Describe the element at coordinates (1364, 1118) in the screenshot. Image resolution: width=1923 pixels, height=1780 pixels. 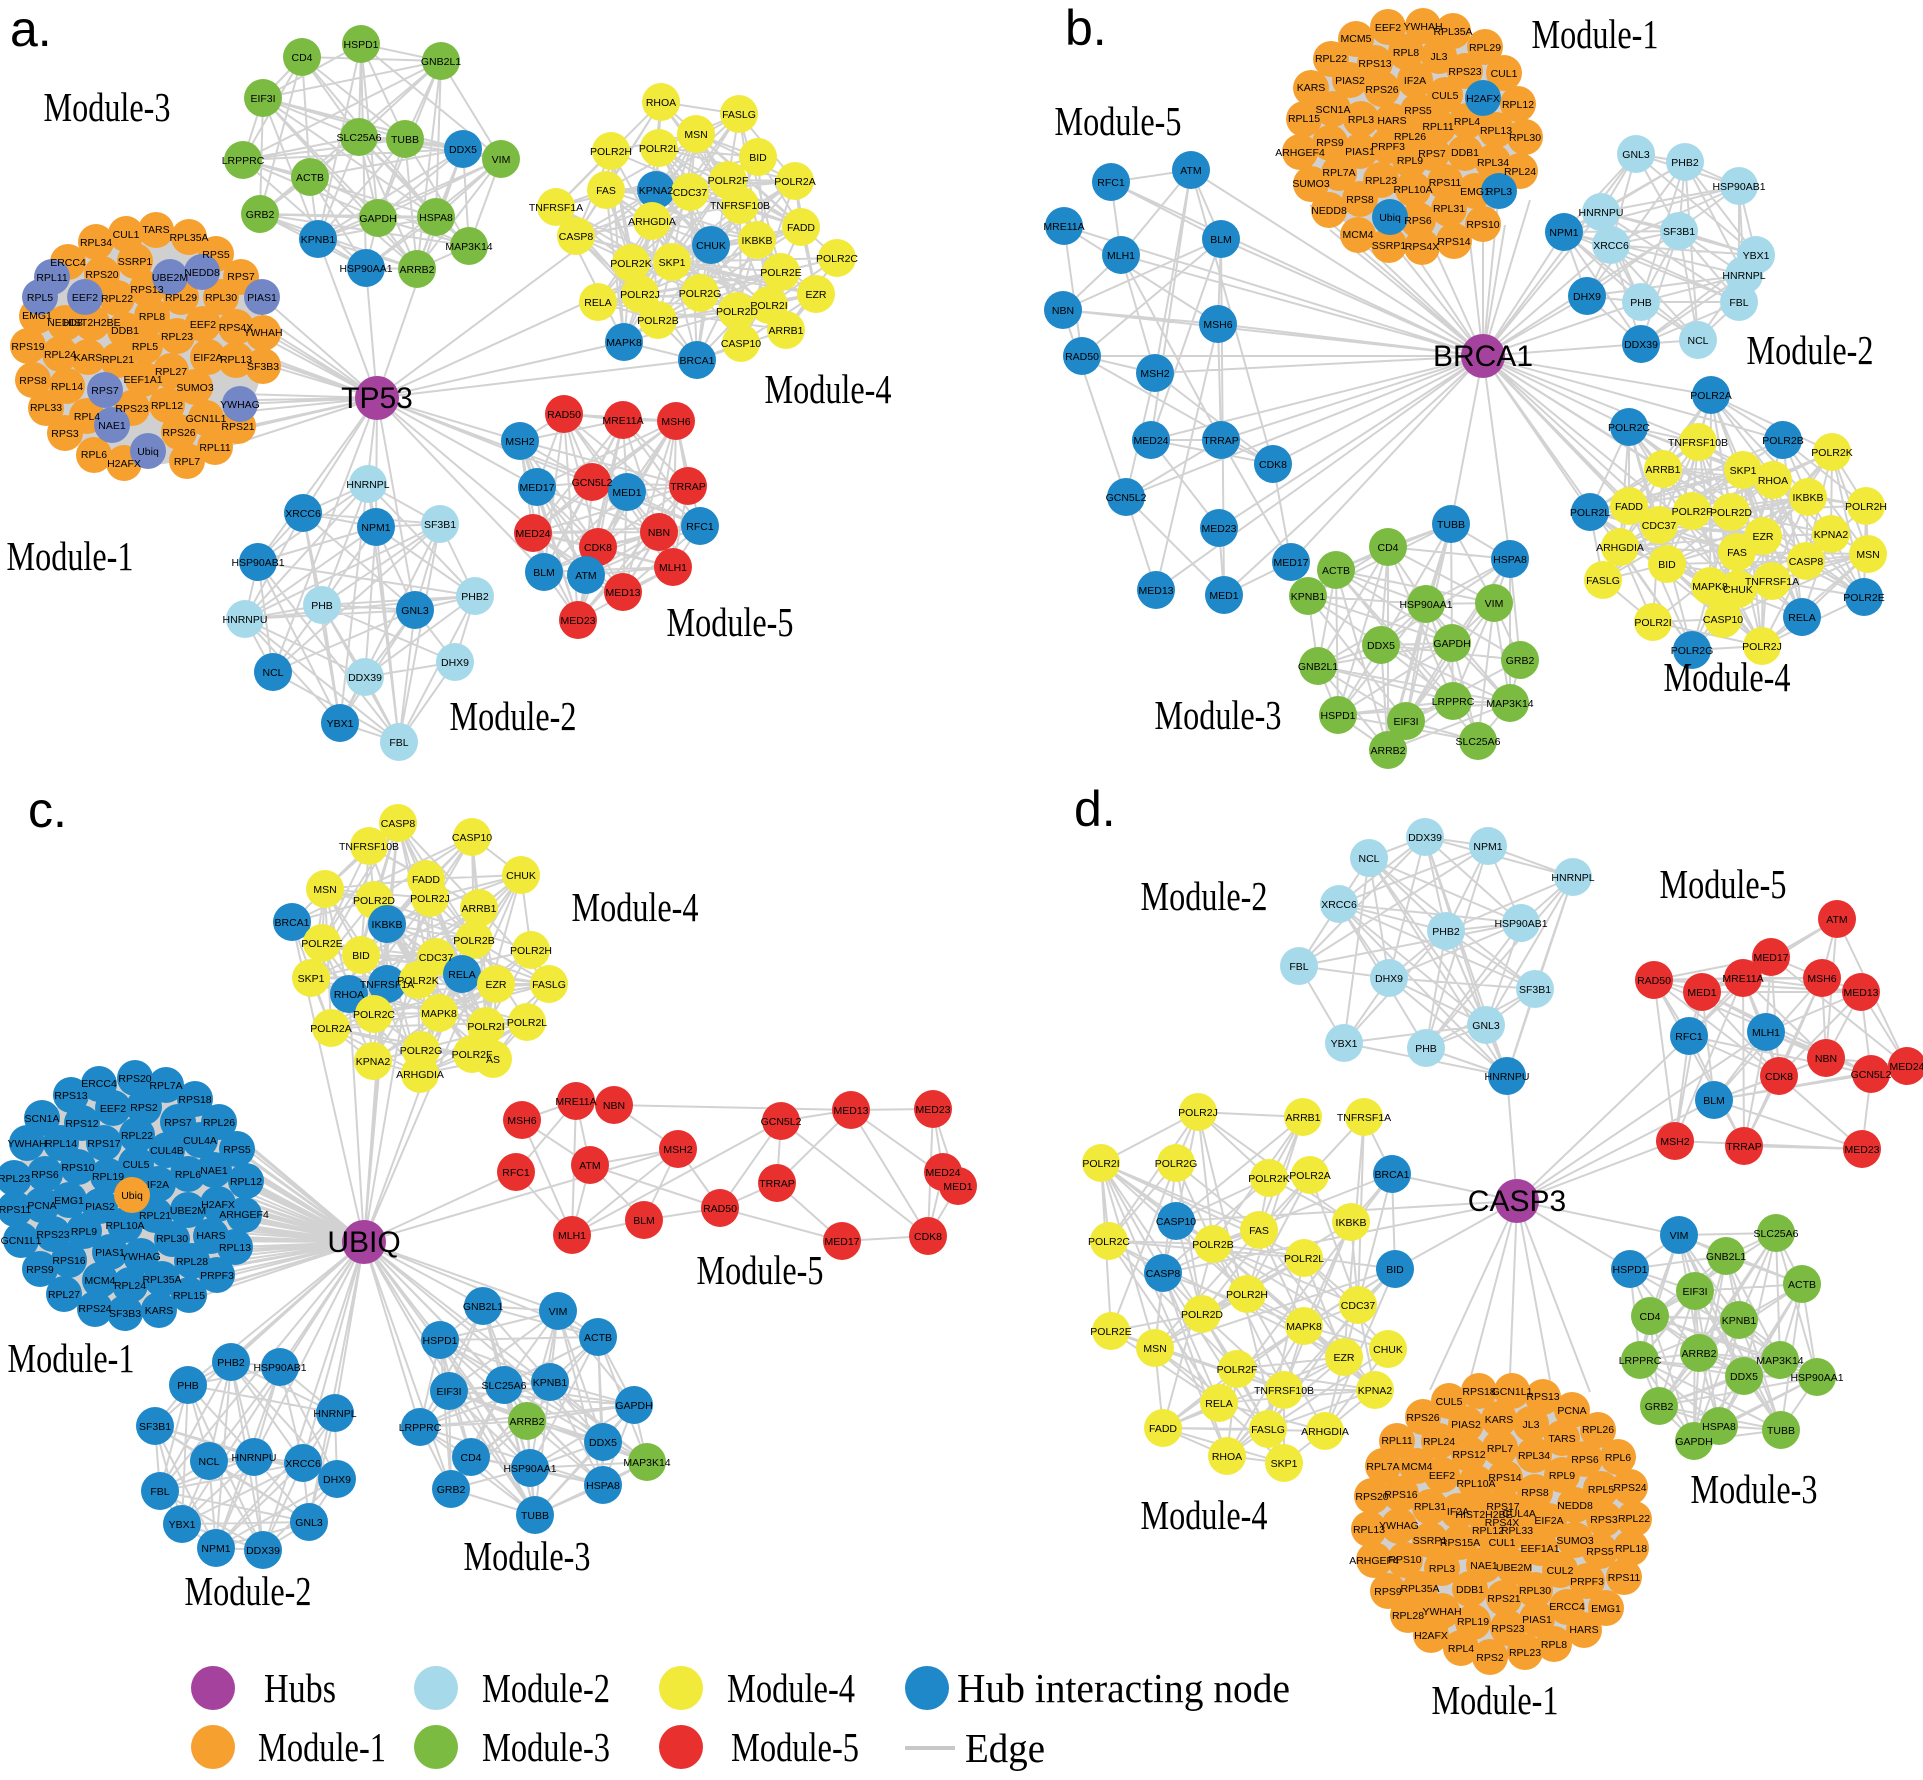
I see `svg-text: TNFRSF1A` at that location.